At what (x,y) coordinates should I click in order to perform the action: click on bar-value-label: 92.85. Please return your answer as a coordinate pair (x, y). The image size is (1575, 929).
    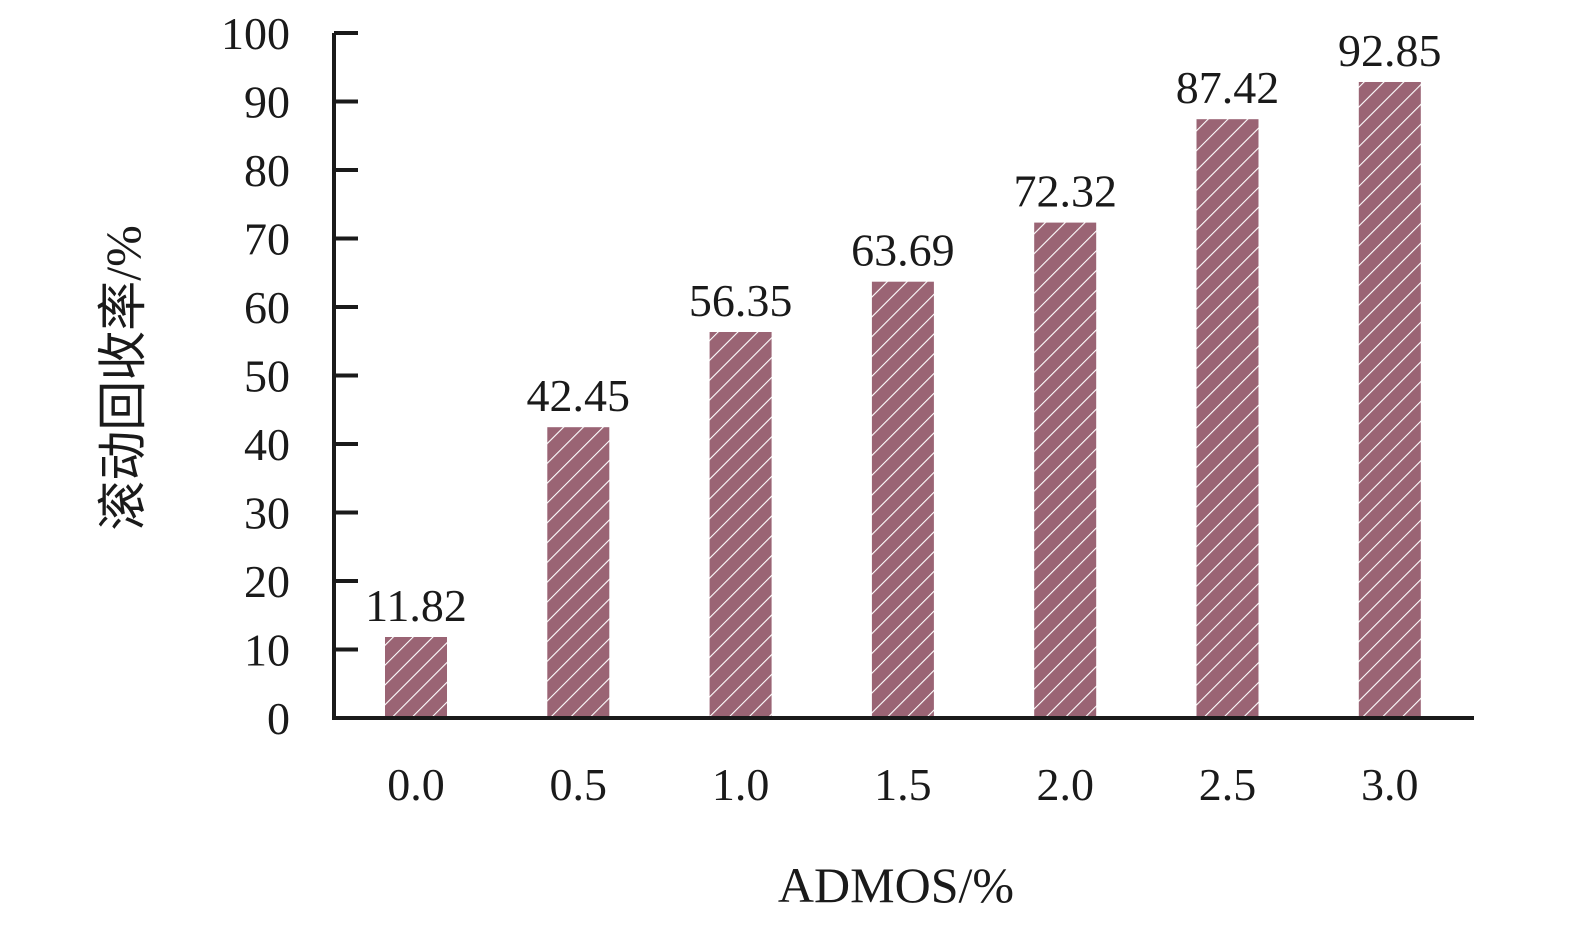
    Looking at the image, I should click on (1390, 50).